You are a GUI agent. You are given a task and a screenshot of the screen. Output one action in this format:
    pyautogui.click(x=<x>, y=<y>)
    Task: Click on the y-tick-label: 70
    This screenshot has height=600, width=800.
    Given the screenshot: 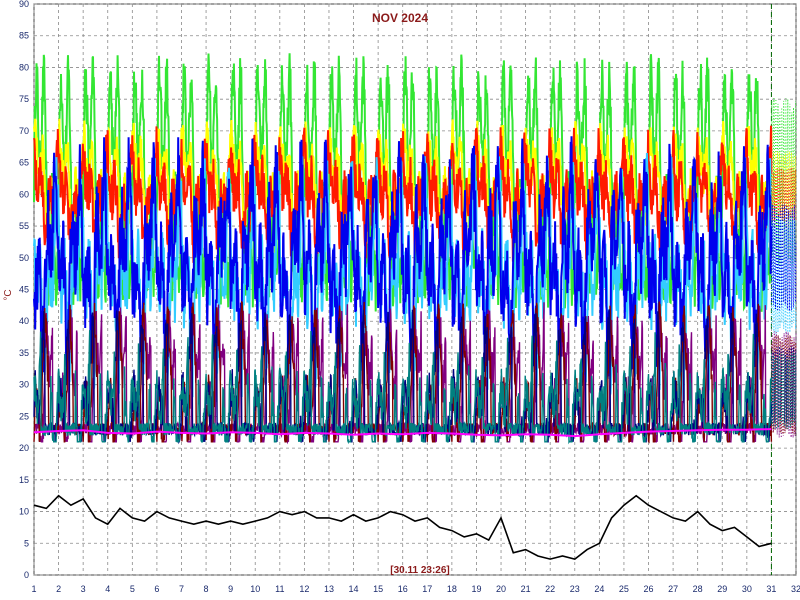 What is the action you would take?
    pyautogui.click(x=24, y=131)
    